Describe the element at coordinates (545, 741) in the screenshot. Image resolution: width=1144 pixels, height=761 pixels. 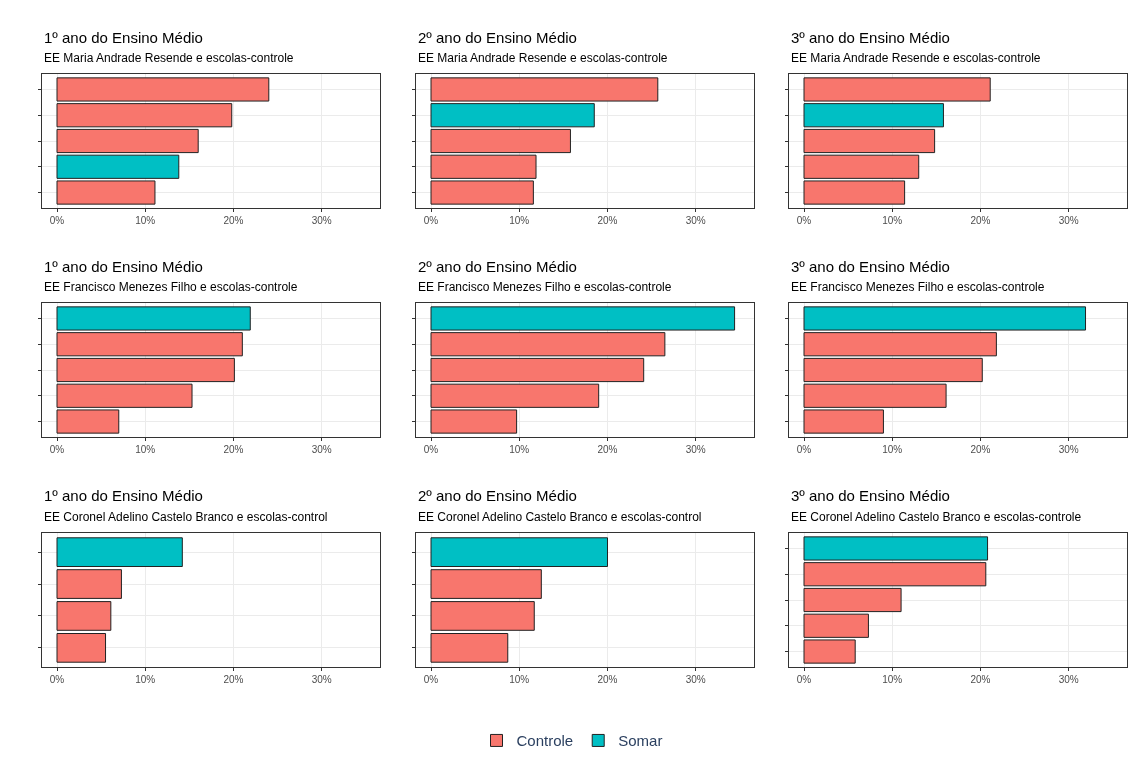
I see `legend-label: Controle` at that location.